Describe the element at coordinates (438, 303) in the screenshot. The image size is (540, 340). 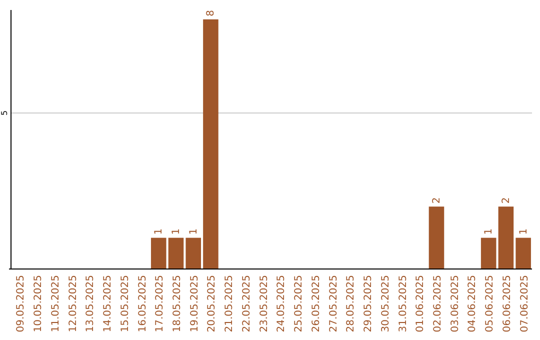
I see `x-tick-label: 02.06.2025` at that location.